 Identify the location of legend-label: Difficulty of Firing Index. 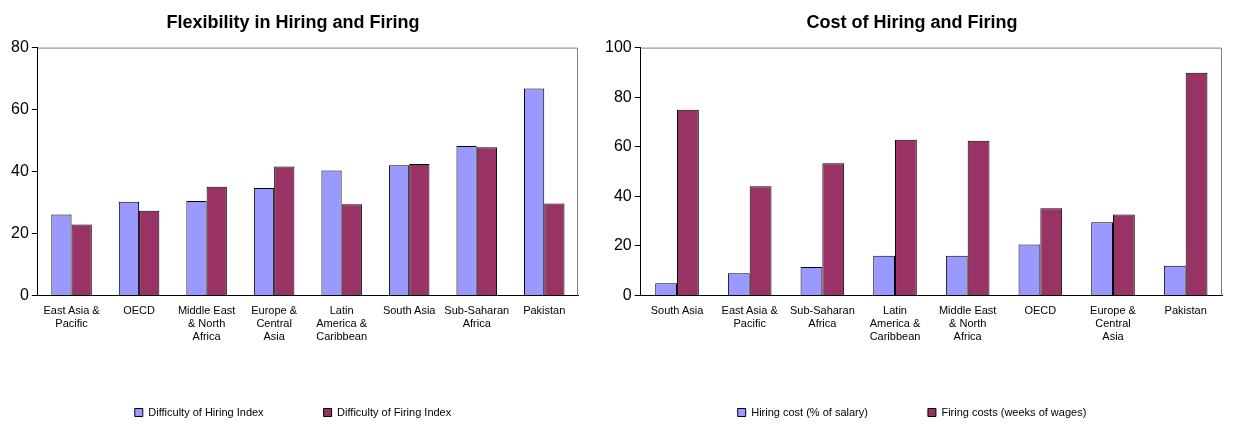
(394, 411).